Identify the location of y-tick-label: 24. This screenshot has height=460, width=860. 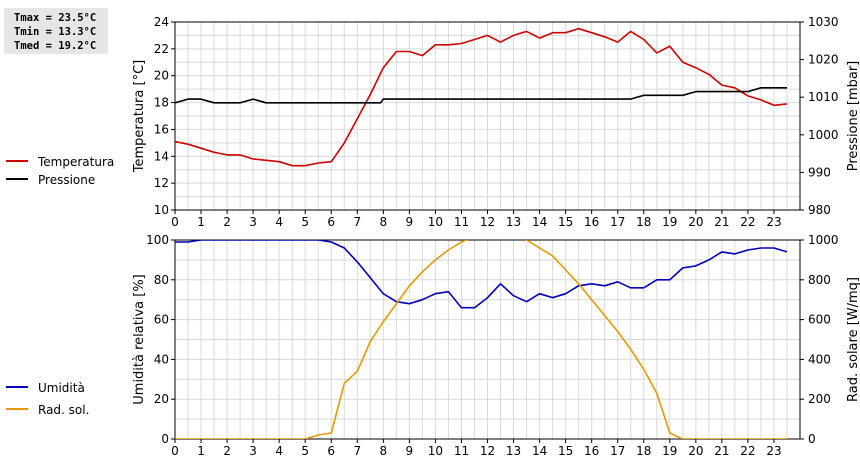
(161, 22).